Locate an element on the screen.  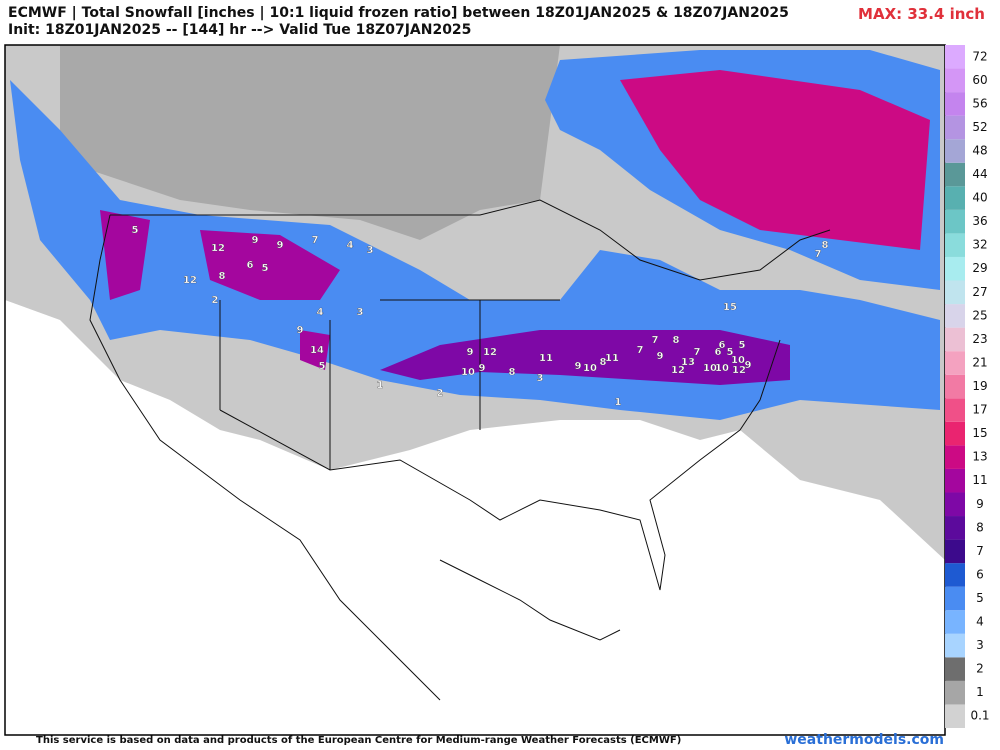
colorbar-label: 40 is located at coordinates (979, 198).